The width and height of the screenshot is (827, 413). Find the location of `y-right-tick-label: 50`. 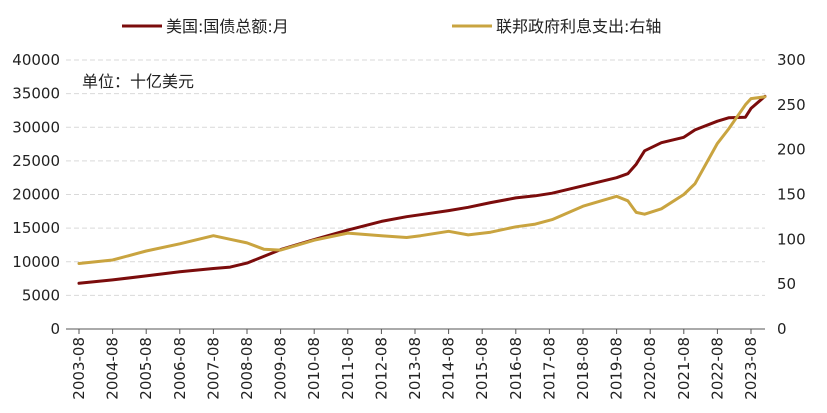

y-right-tick-label: 50 is located at coordinates (786, 284).